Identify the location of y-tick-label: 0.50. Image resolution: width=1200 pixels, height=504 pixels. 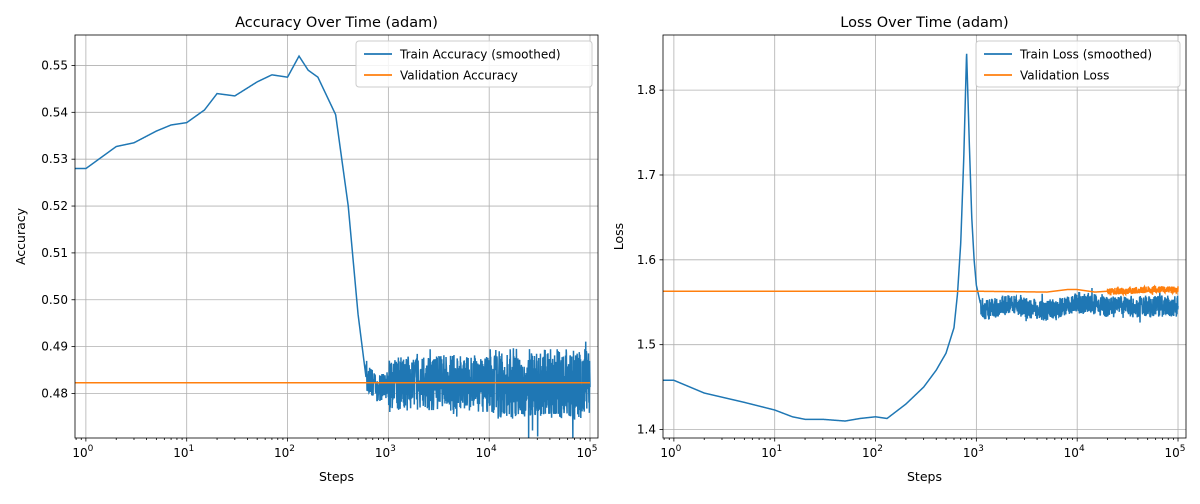
(54, 300).